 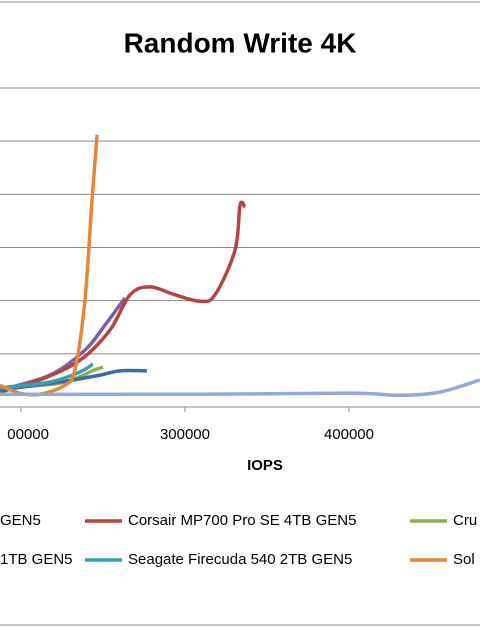 What do you see at coordinates (464, 559) in the screenshot?
I see `legend-label: Sol` at bounding box center [464, 559].